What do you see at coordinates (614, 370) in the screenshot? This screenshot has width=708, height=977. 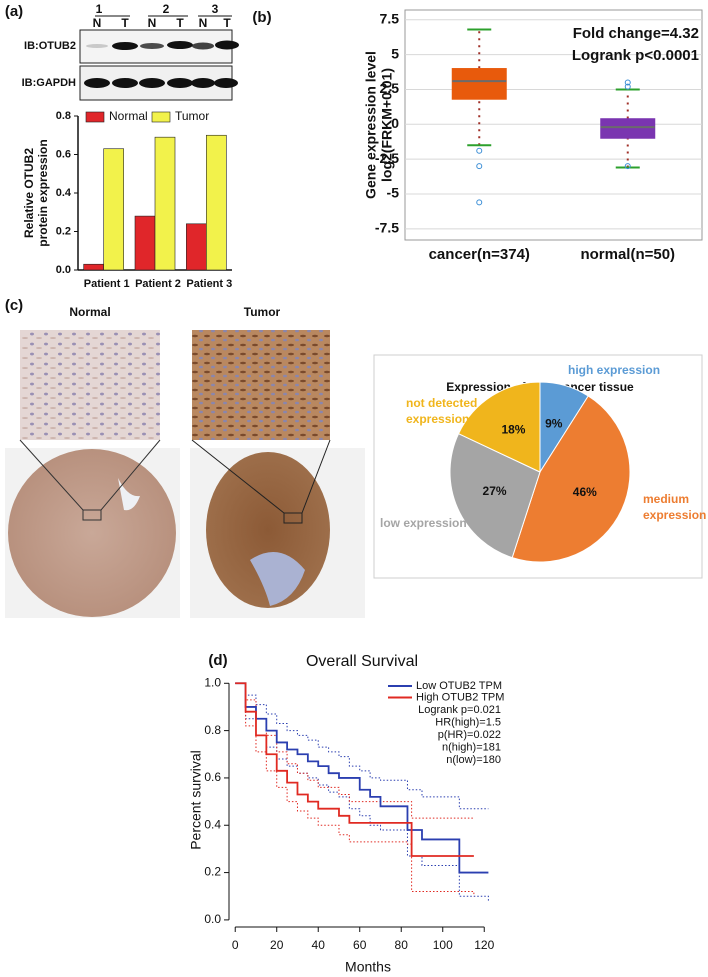 I see `slice-label: high expression` at bounding box center [614, 370].